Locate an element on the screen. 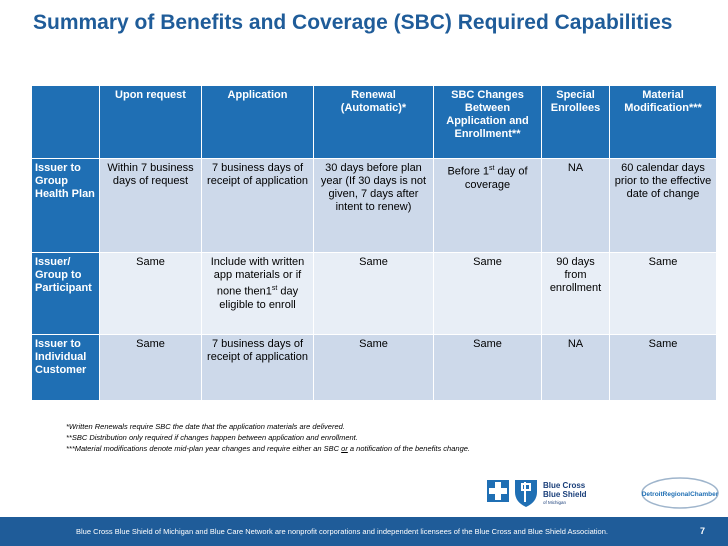  bcbs-logo: Blue Cross Blue Shield of Michigan is located at coordinates (537, 493).